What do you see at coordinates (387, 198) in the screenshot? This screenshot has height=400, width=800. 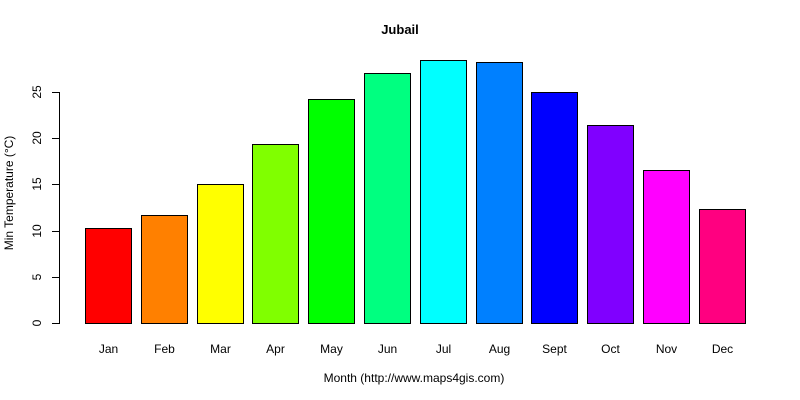 I see `bar-jun` at bounding box center [387, 198].